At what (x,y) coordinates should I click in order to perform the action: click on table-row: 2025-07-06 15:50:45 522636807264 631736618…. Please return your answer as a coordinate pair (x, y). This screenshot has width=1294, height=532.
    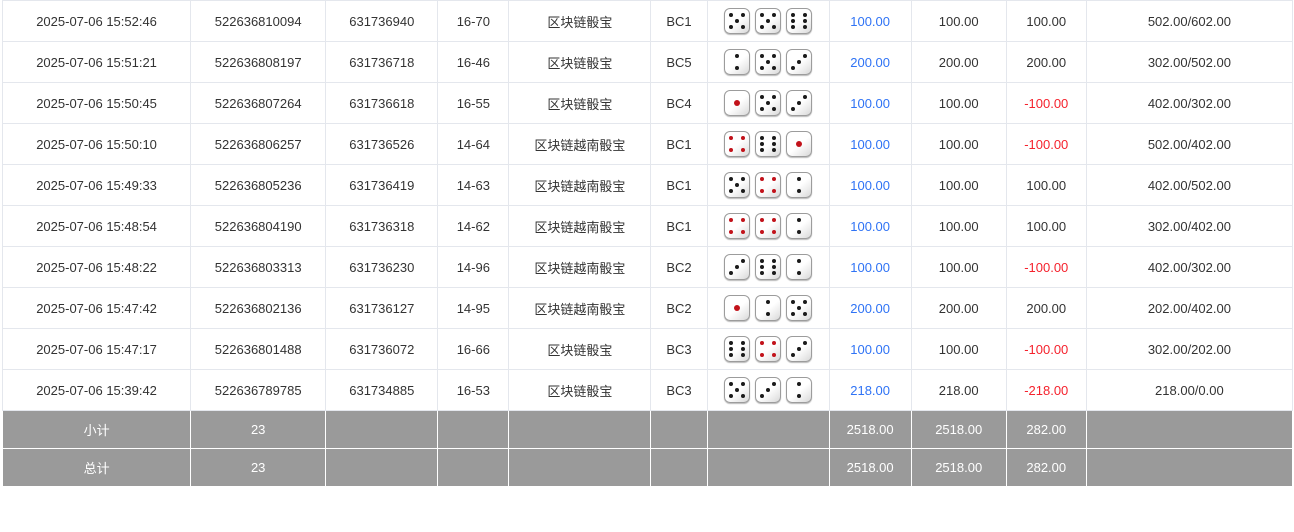
    Looking at the image, I should click on (647, 103).